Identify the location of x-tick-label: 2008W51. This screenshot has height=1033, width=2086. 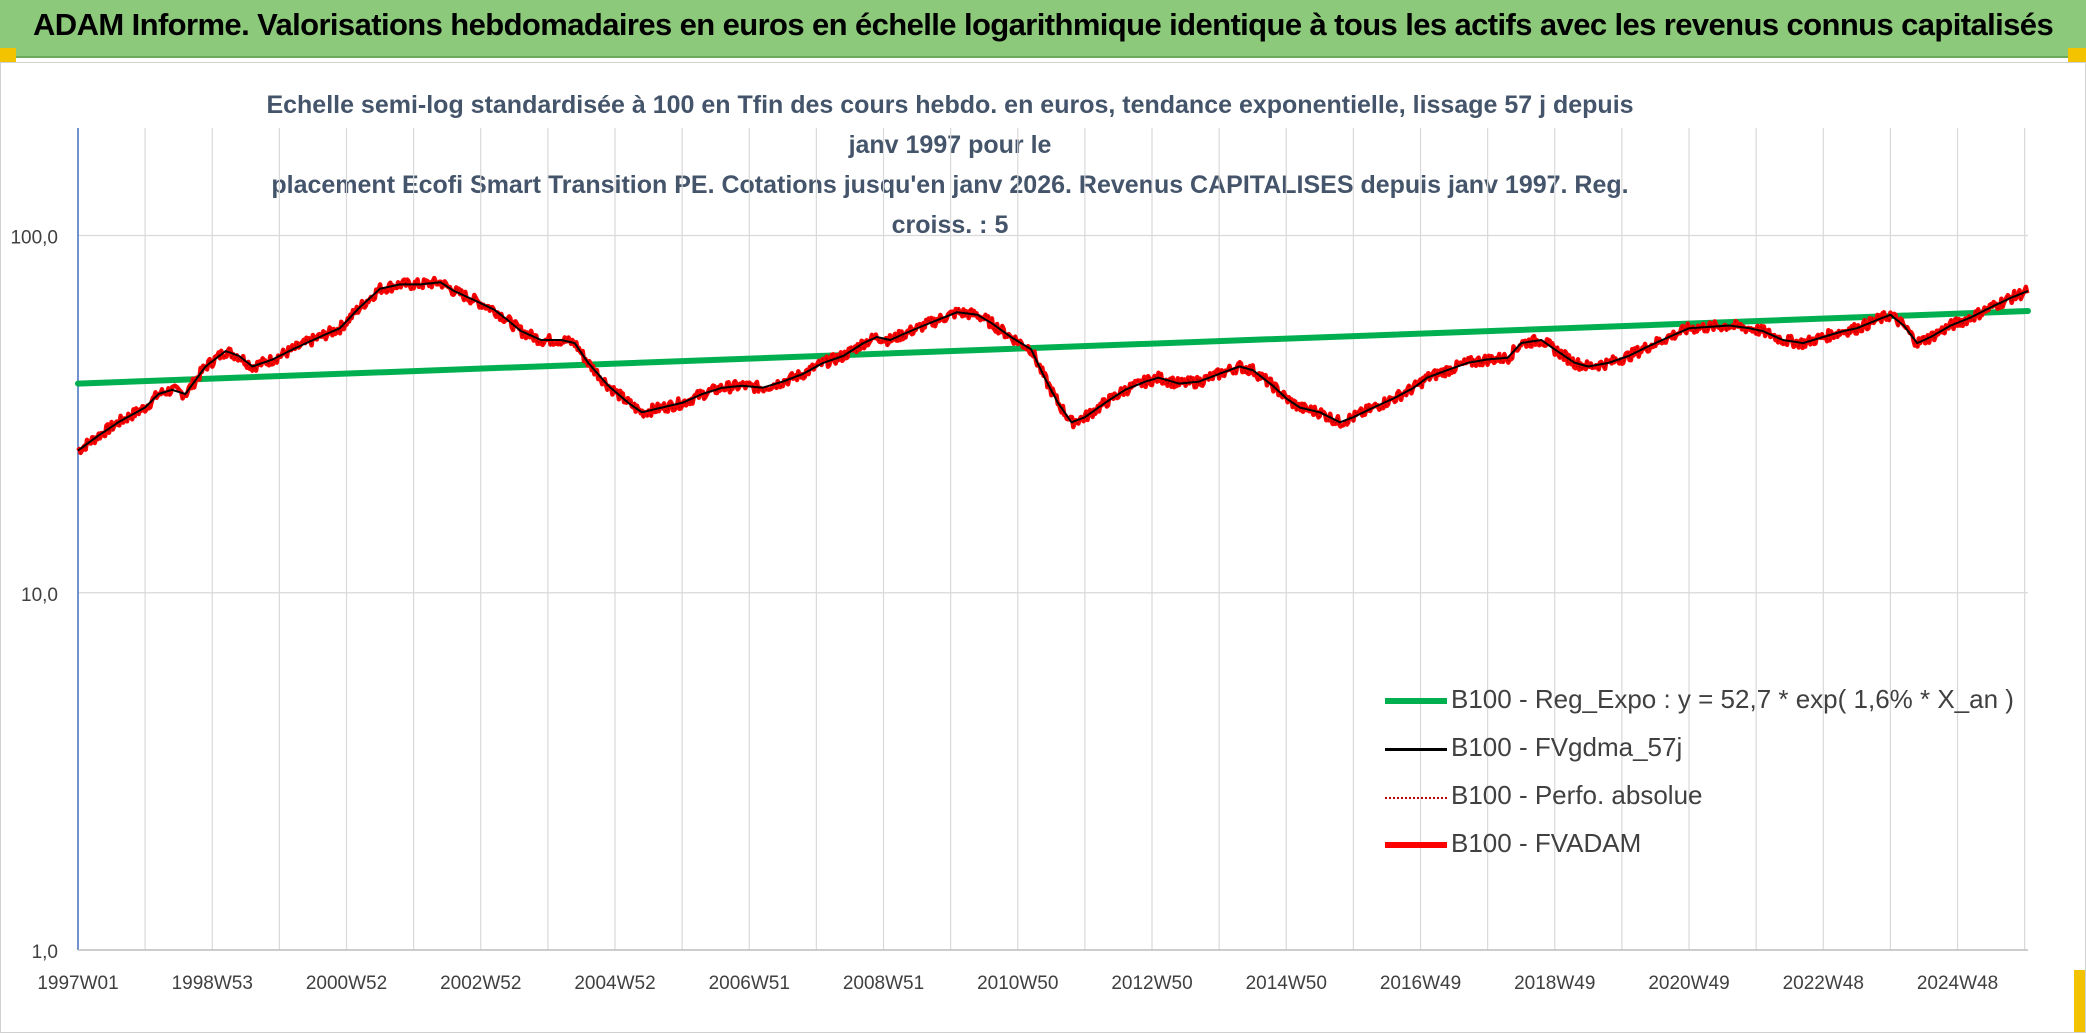
(883, 983).